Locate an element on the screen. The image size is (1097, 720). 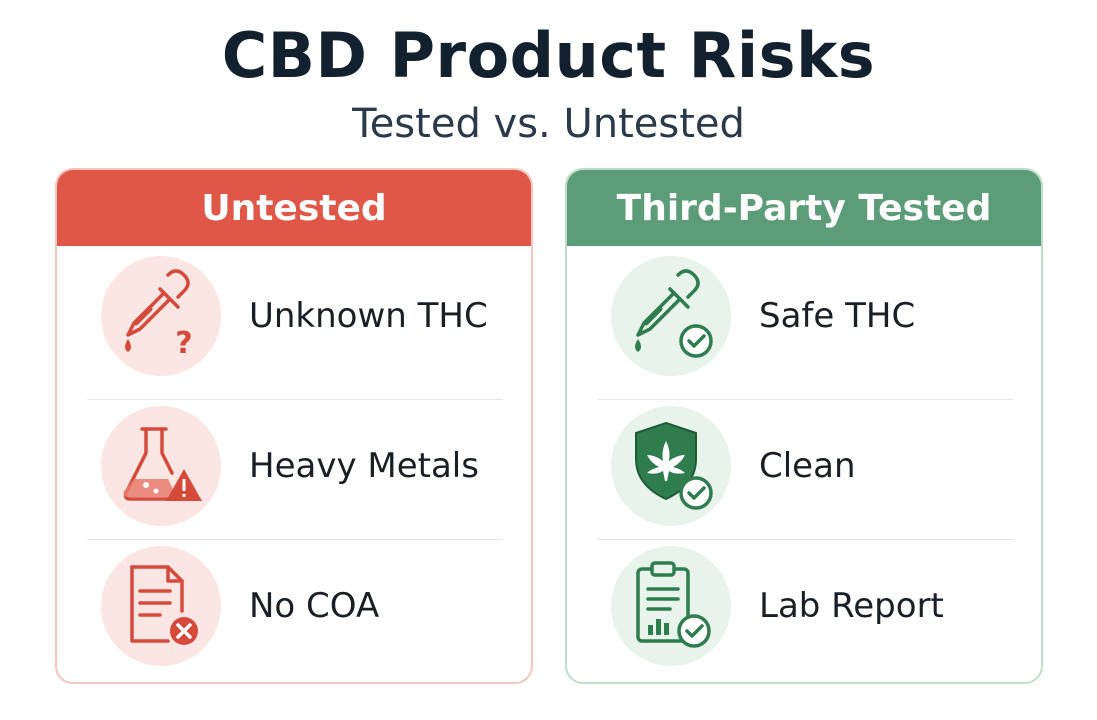
untested-item-unknown-thc: ? Unknown THC is located at coordinates (294, 316).